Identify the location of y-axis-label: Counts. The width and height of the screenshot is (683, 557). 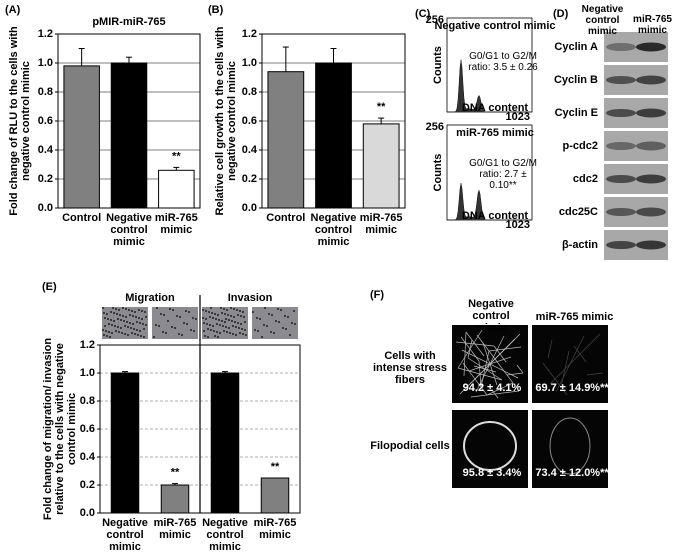
(438, 173).